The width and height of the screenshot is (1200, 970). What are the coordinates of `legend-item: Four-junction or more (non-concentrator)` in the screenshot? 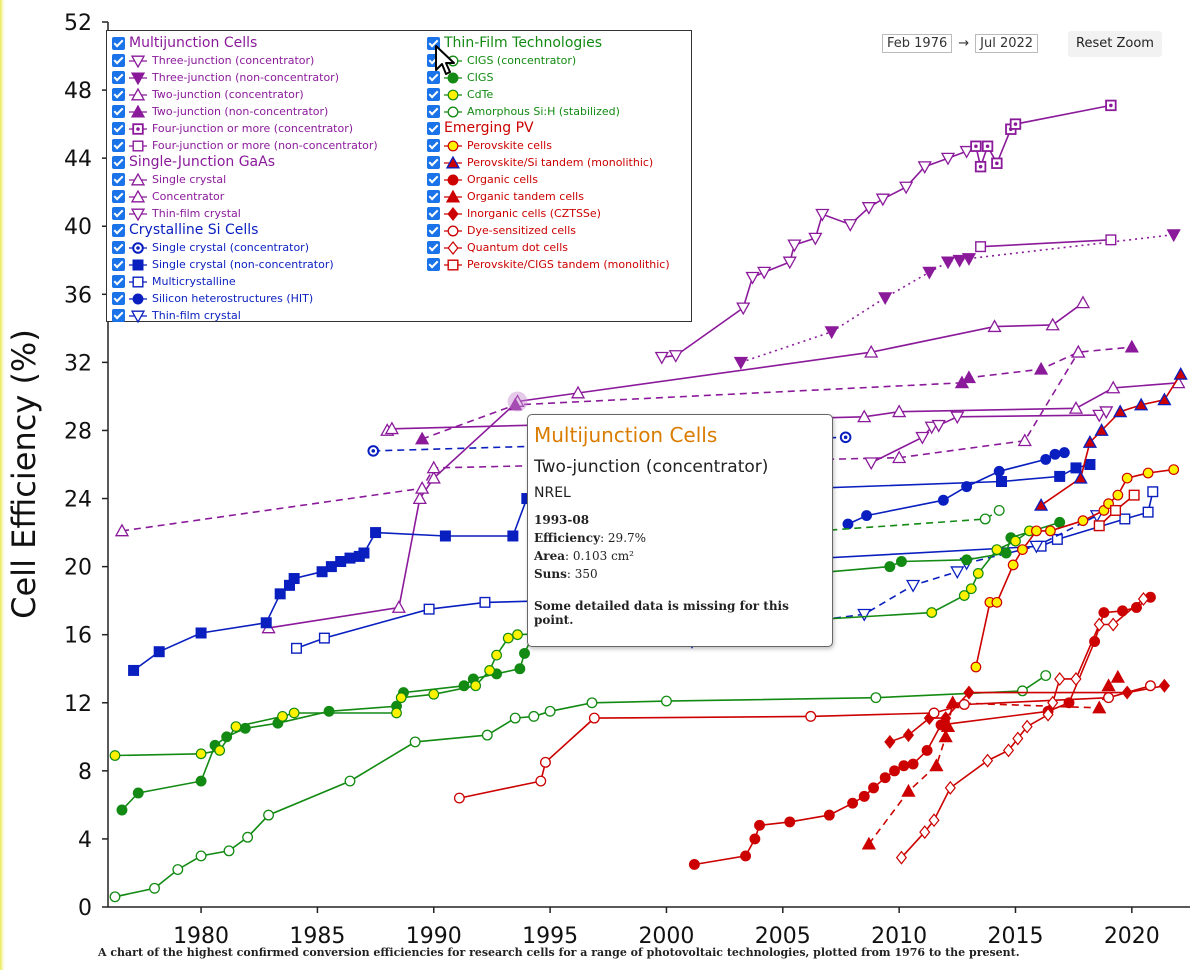 It's located at (243, 145).